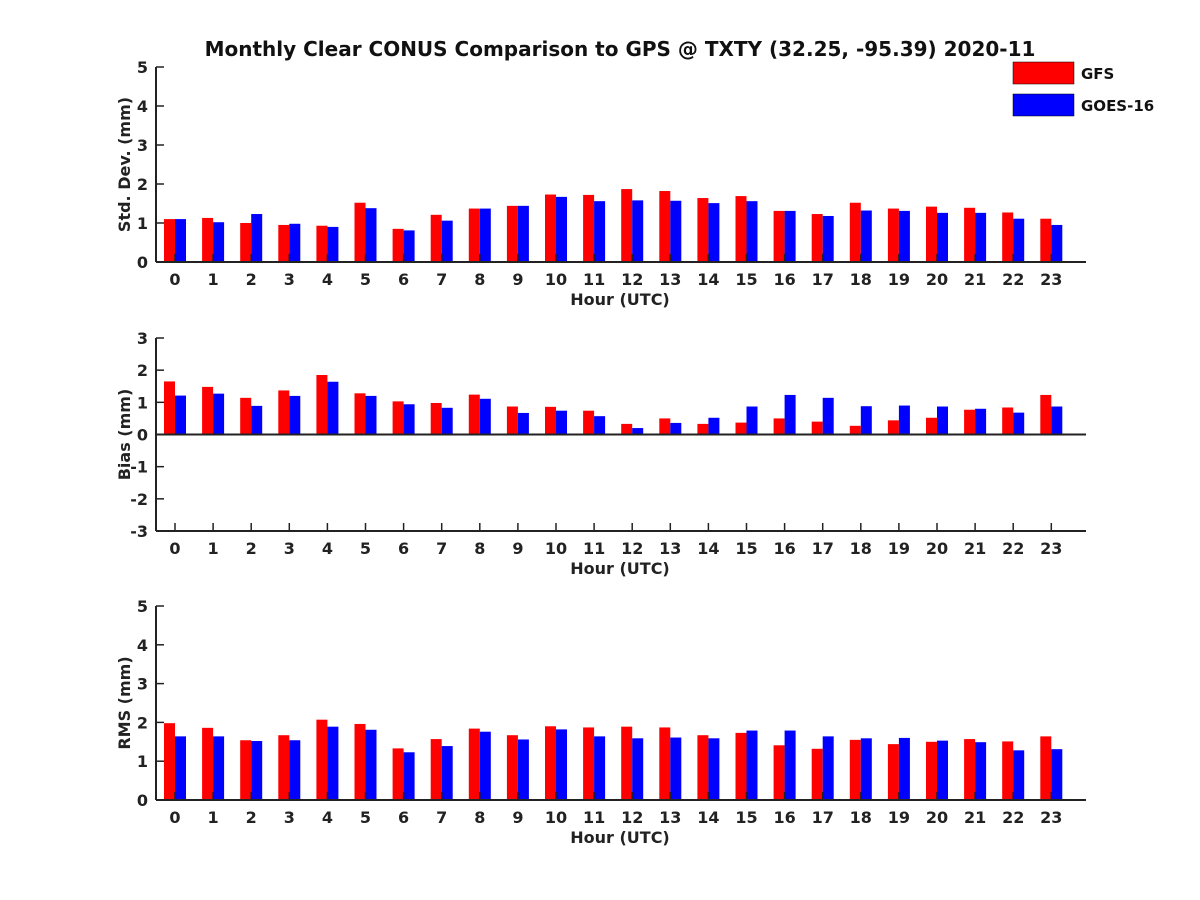  Describe the element at coordinates (1013, 279) in the screenshot. I see `x-tick-label-std-dev-22: 22` at that location.